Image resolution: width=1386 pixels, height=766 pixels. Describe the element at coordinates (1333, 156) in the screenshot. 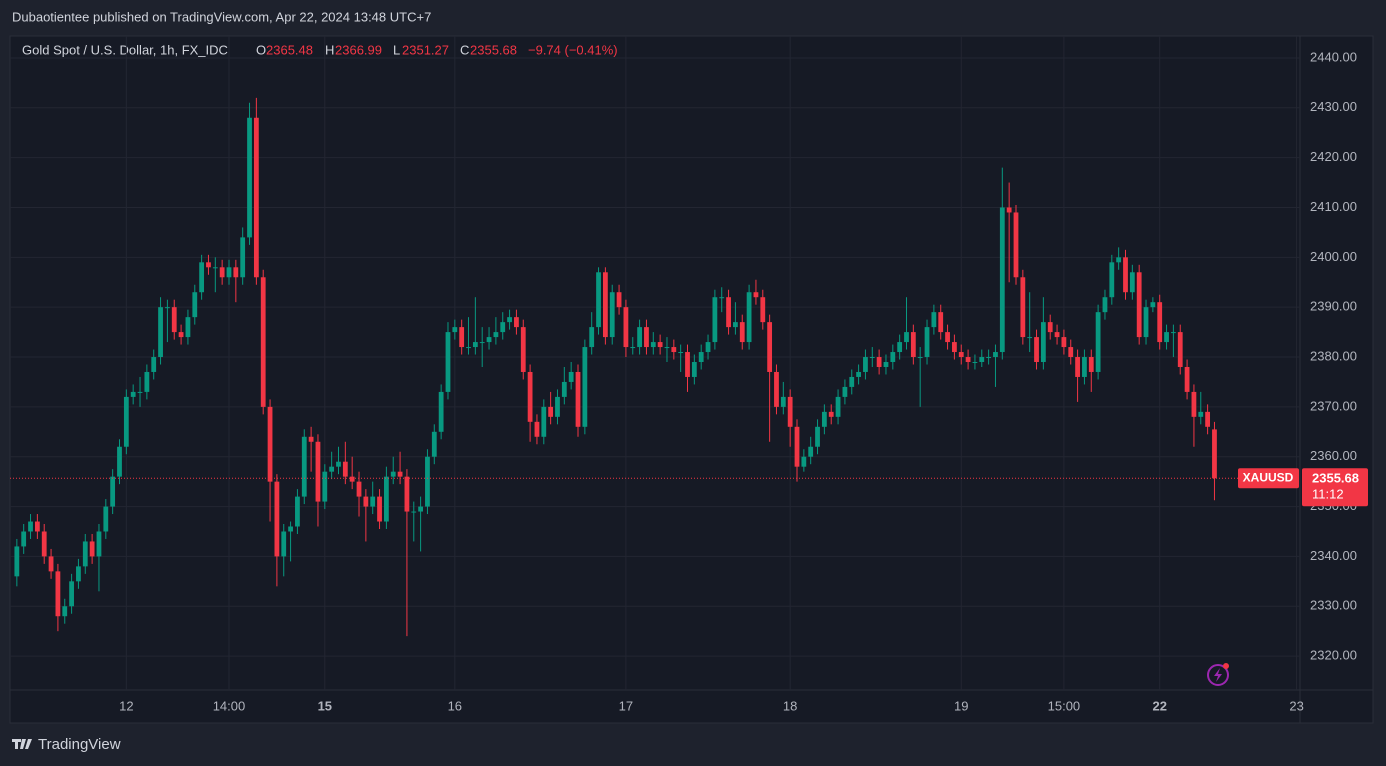

I see `y-tick-label: 2420.00` at that location.